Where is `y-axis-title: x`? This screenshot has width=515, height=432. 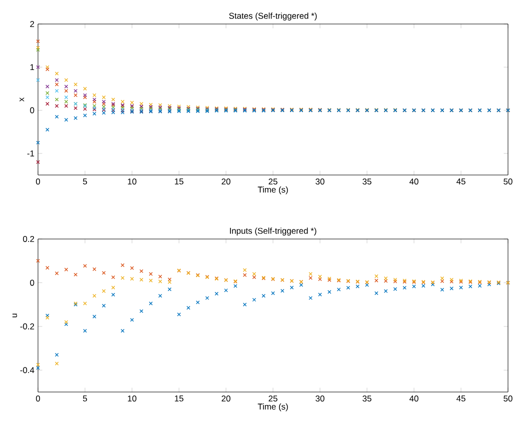 y-axis-title: x is located at coordinates (22, 99).